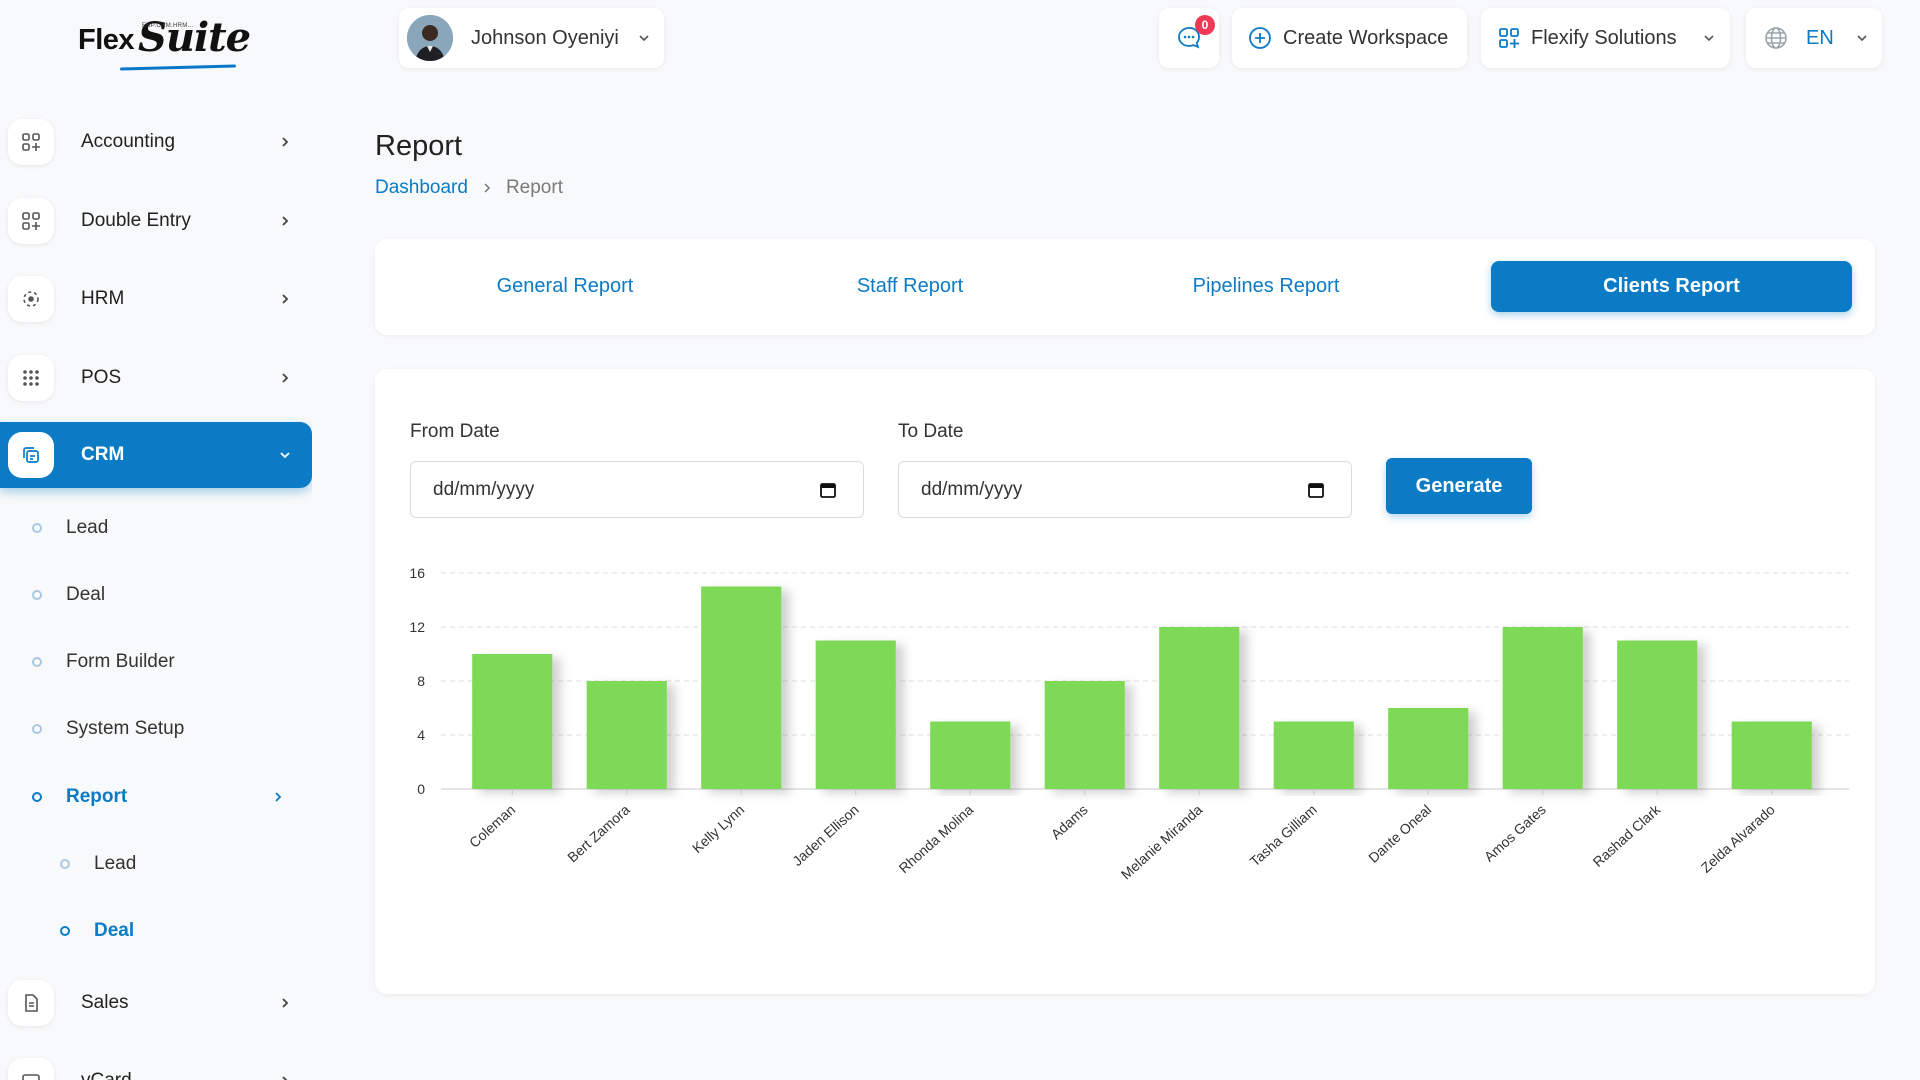  Describe the element at coordinates (103, 298) in the screenshot. I see `sidebar-item-label: HRM` at that location.